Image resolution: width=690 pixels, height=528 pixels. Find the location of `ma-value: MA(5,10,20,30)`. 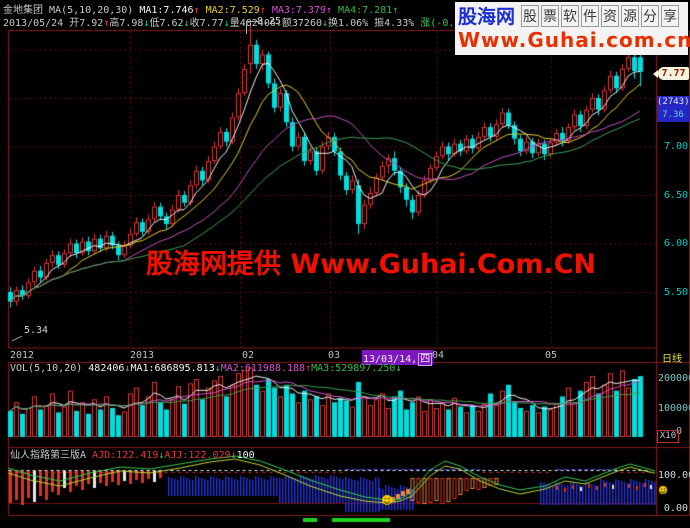

ma-value: MA(5,10,20,30) is located at coordinates (94, 10).